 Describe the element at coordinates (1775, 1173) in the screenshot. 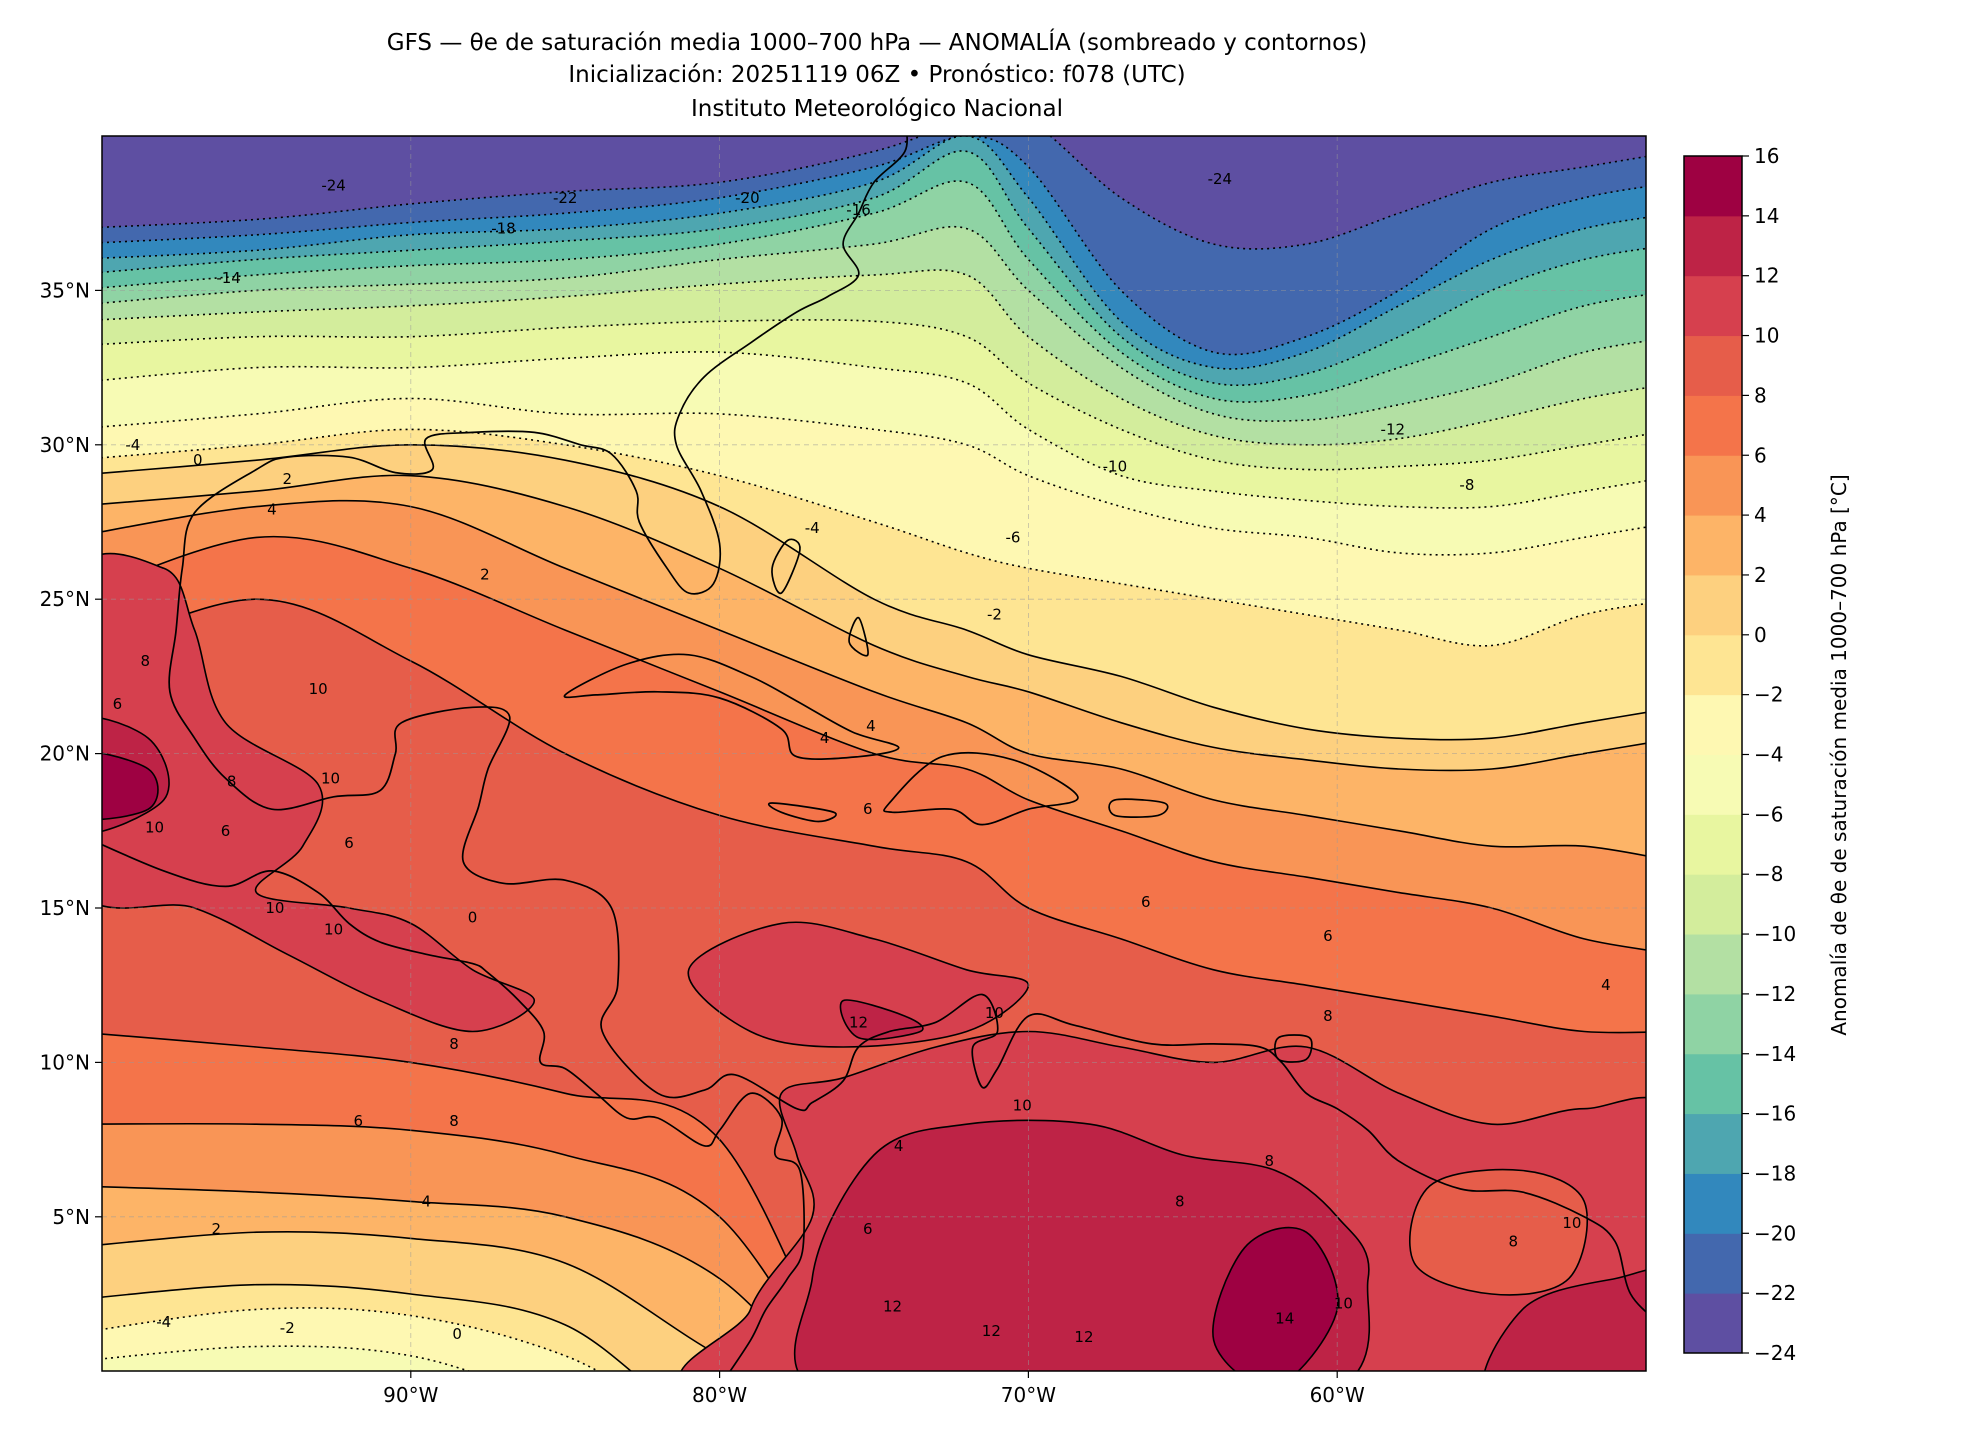

I see `colorbar-tick-label: −18` at that location.